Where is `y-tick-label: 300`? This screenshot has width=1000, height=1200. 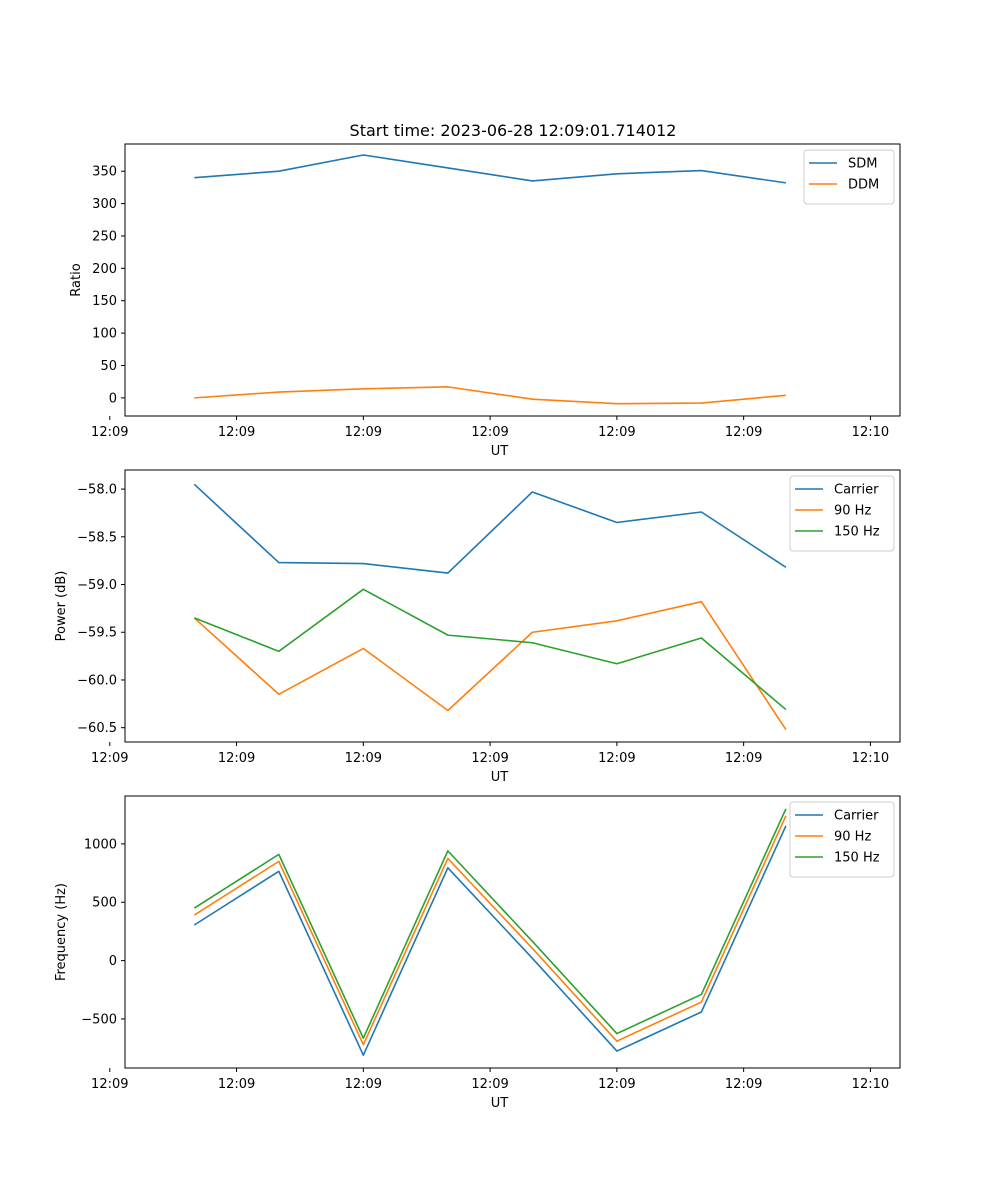 y-tick-label: 300 is located at coordinates (104, 204).